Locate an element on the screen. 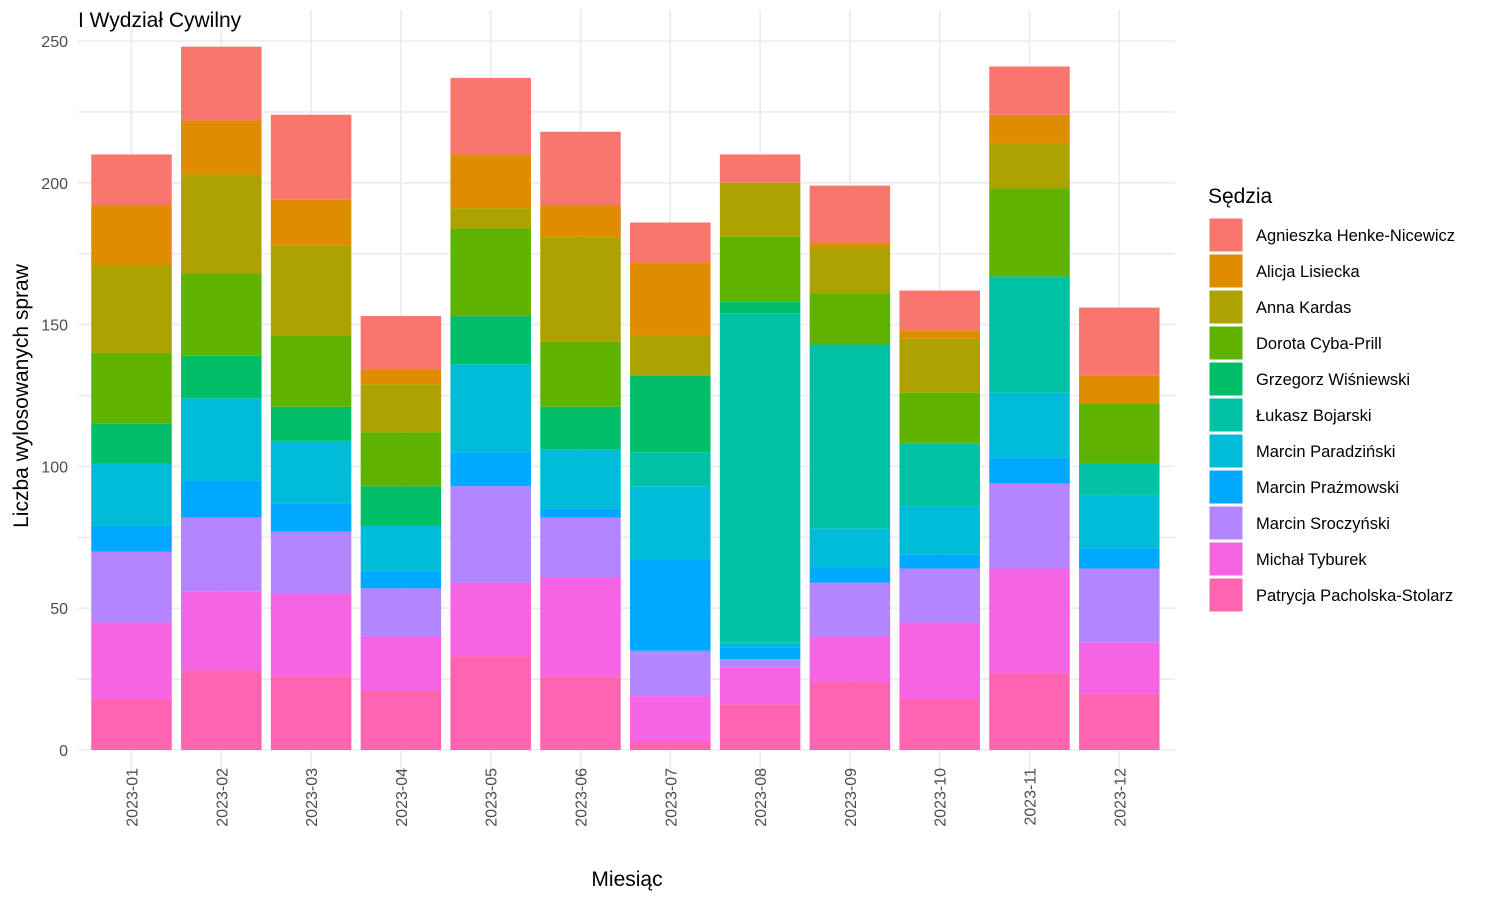  legend-item: Patrycja Pacholska-Stolarz is located at coordinates (1330, 595).